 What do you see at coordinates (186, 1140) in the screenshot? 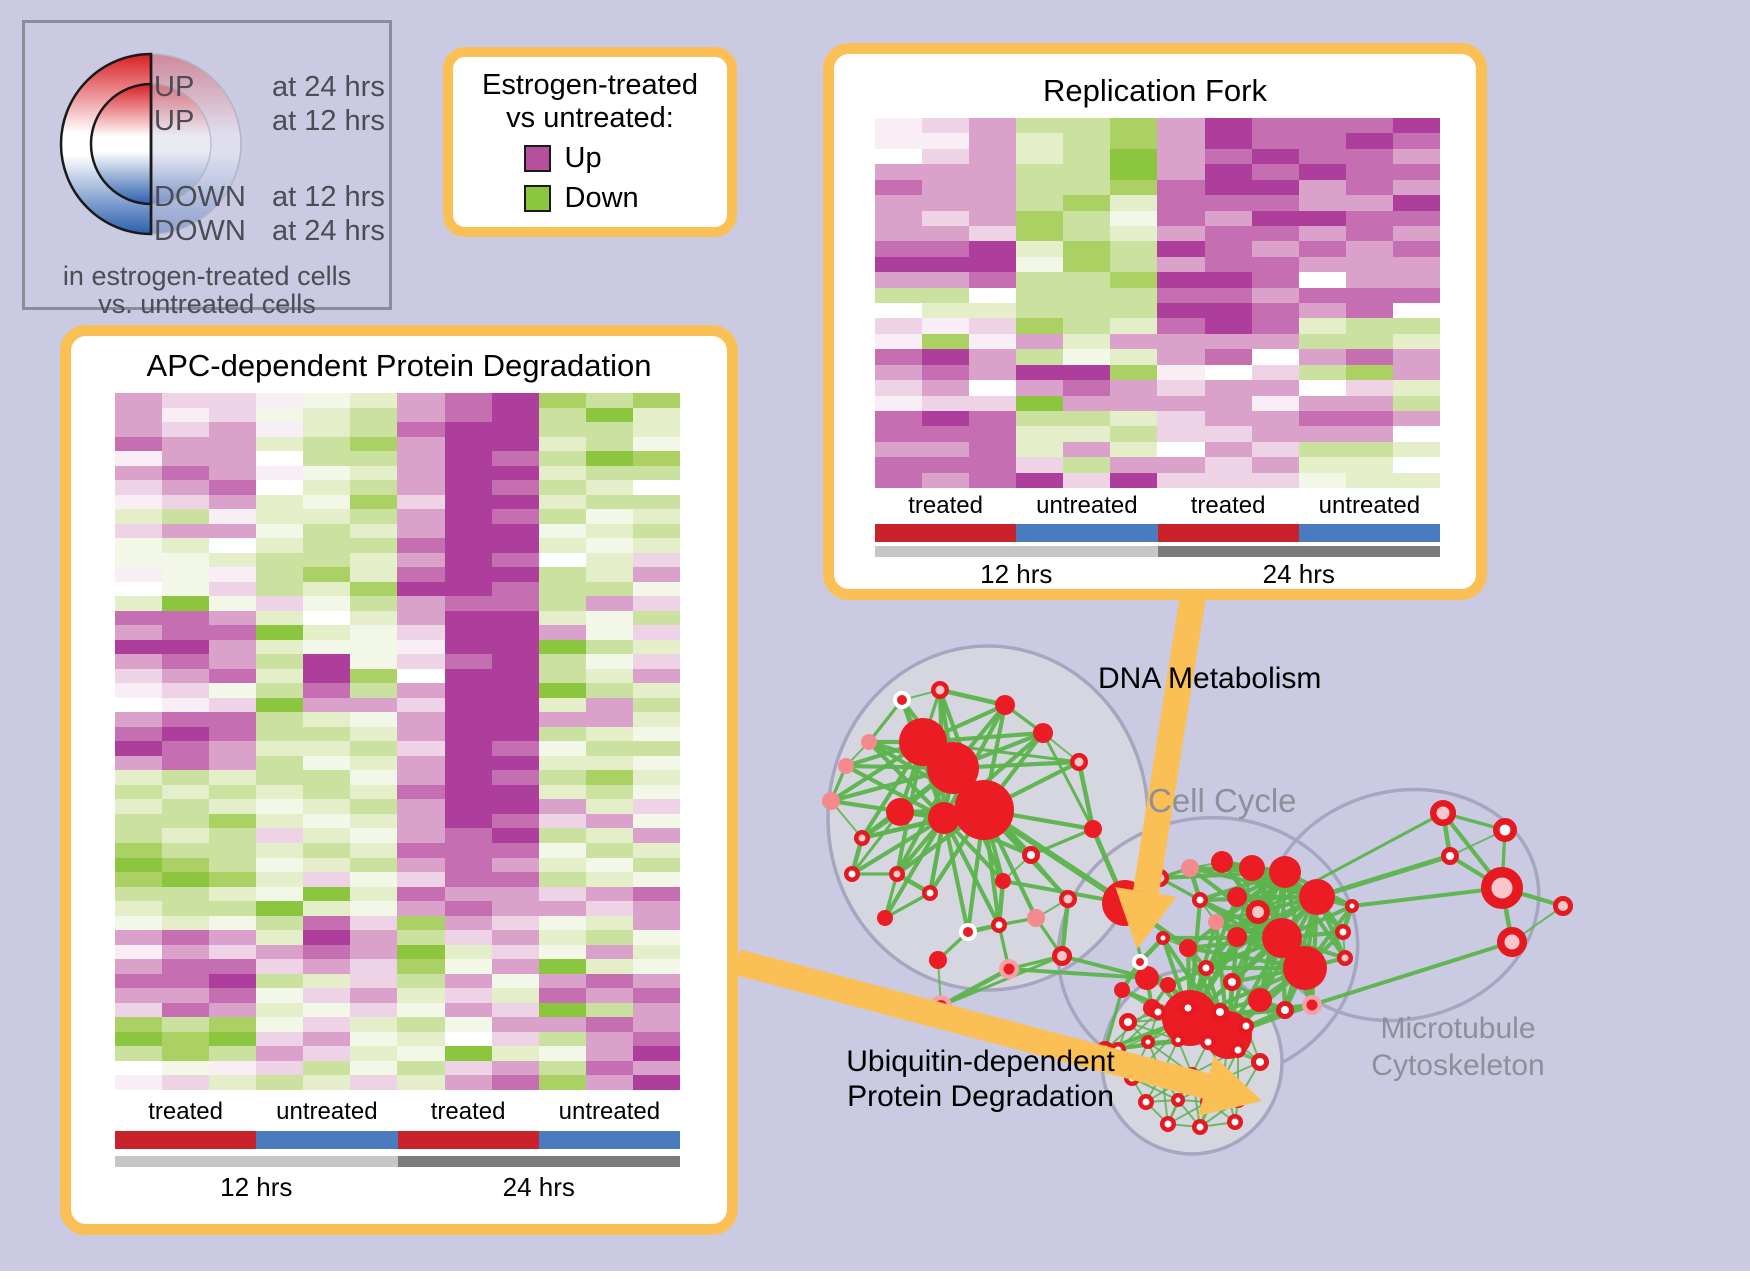
I see `condition-bar-segment` at bounding box center [186, 1140].